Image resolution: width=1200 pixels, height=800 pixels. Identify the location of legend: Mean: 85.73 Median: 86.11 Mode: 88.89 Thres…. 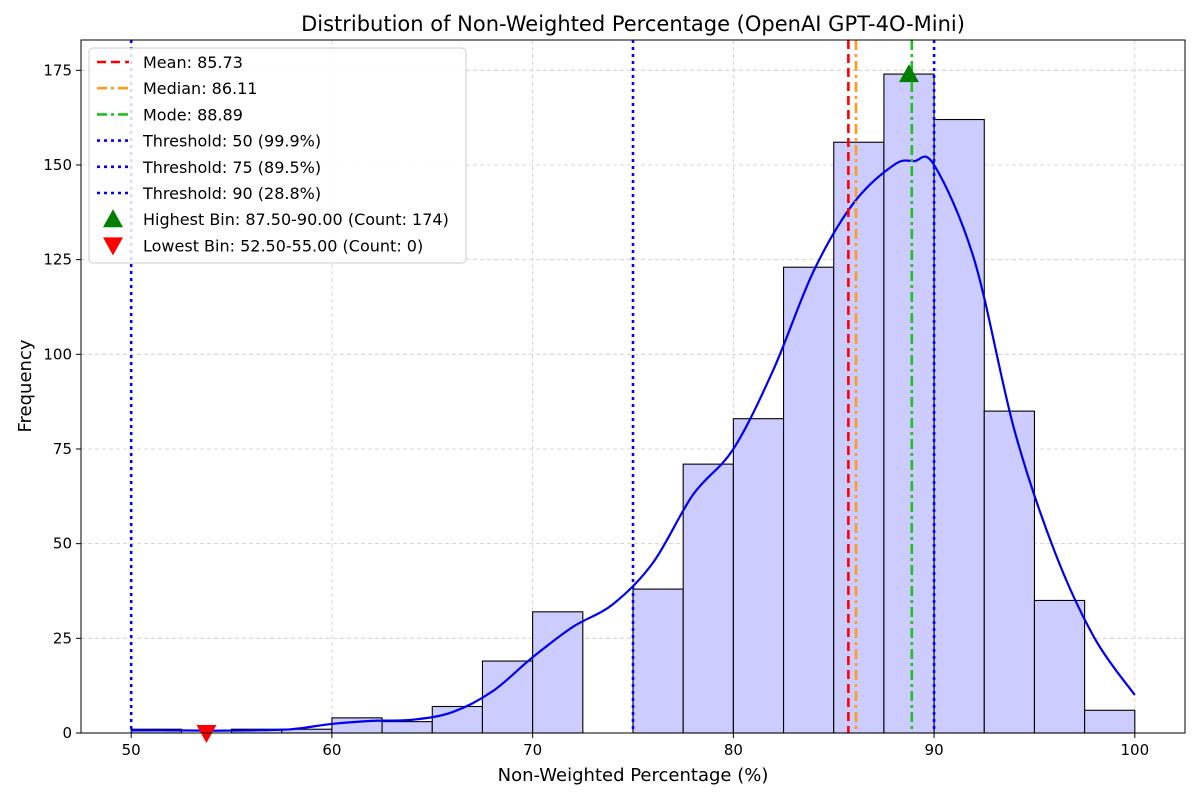
(277, 155).